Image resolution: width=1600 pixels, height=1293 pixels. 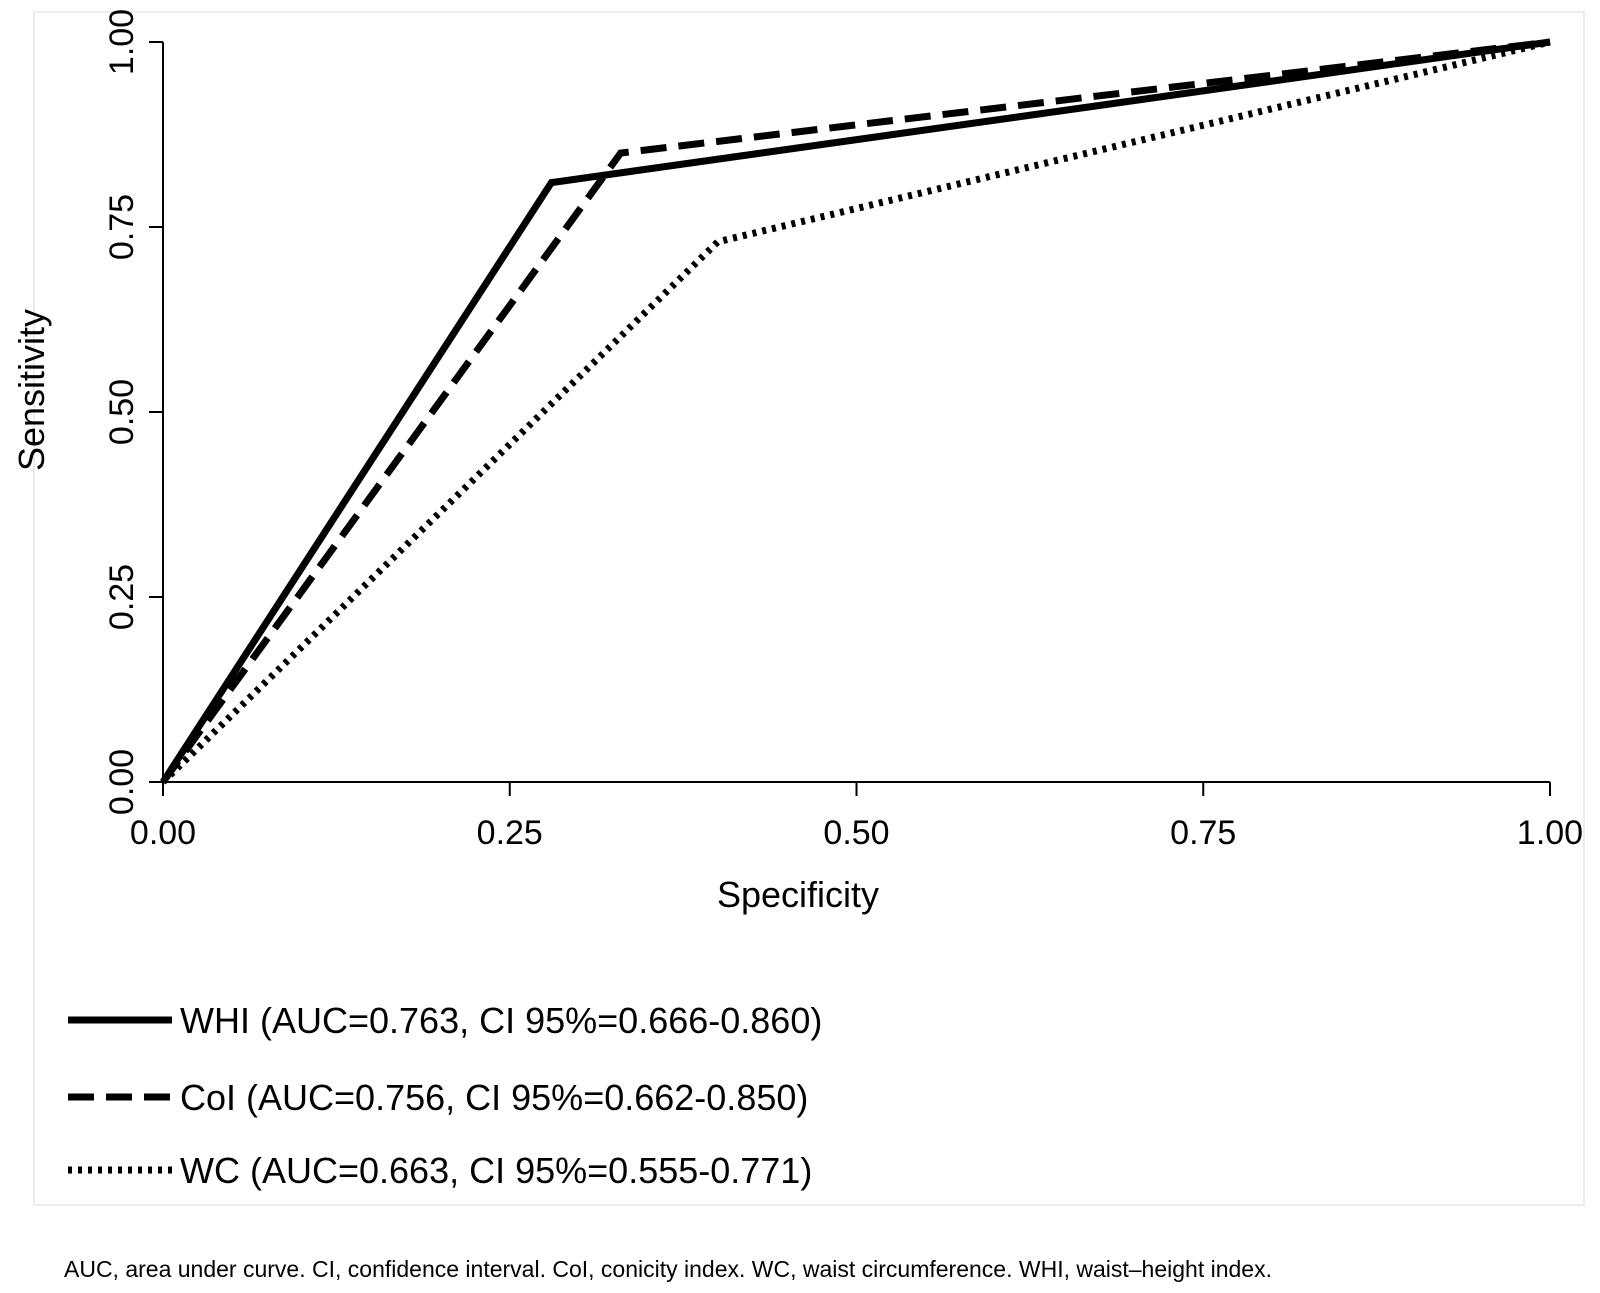 I want to click on x-tick-label: 0.75, so click(x=1203, y=833).